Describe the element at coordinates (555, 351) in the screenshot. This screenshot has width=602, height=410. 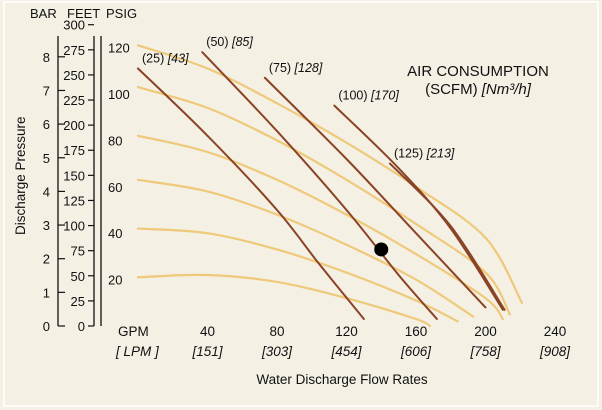
I see `x-tick-lpm-240: [908]` at that location.